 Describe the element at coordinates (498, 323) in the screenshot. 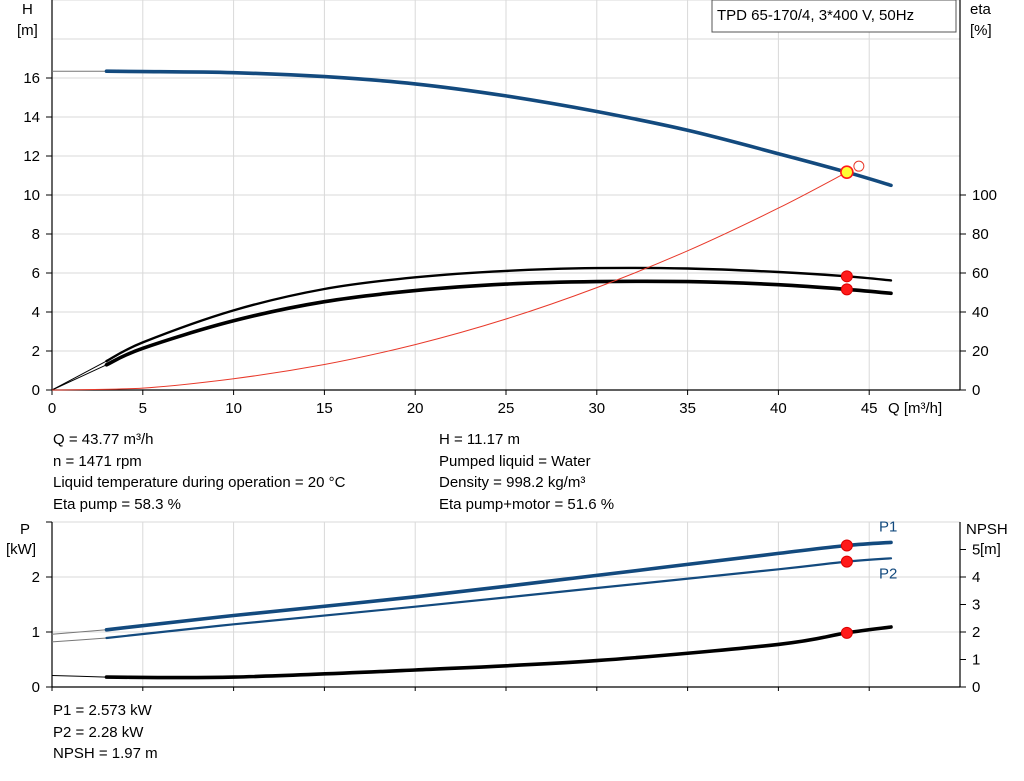

I see `eta-pump-motor-curve-line` at that location.